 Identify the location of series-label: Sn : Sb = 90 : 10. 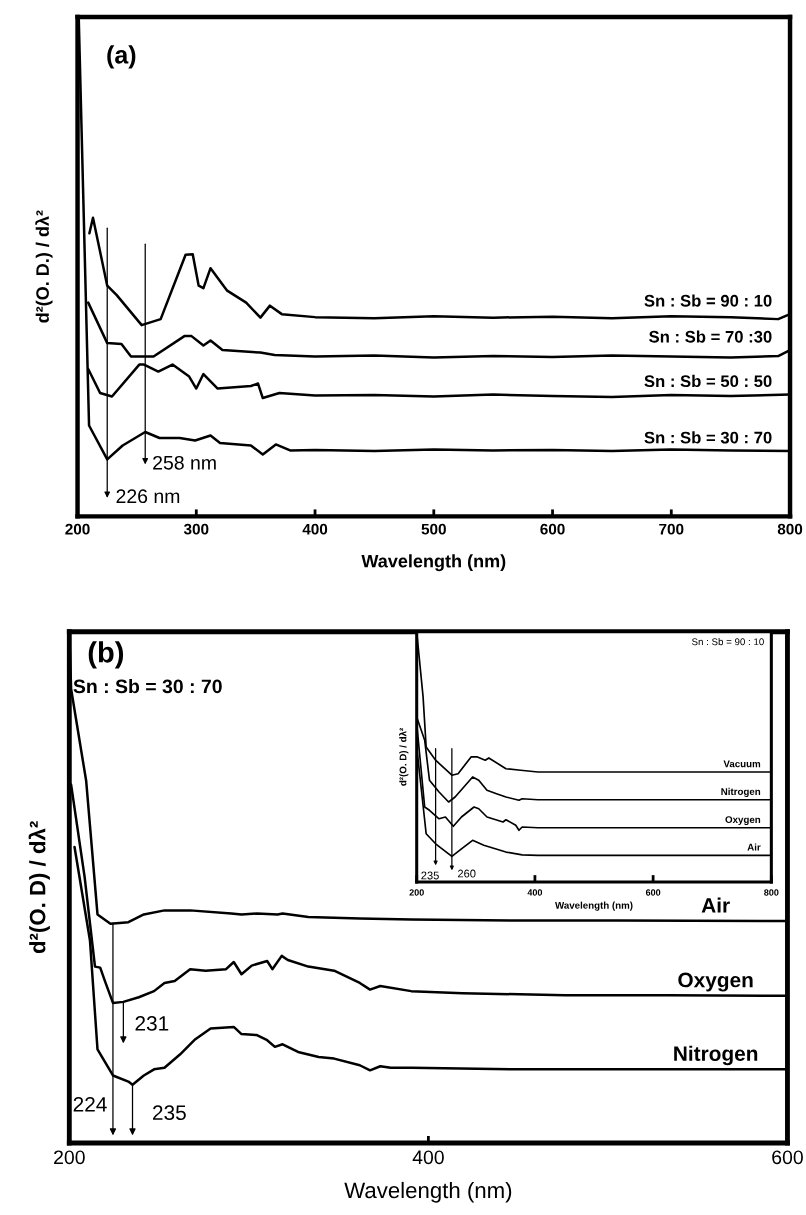
(708, 300).